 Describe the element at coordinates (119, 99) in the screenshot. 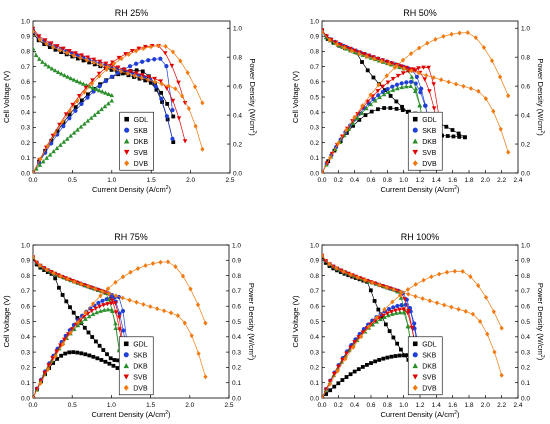

I see `data-layer` at that location.